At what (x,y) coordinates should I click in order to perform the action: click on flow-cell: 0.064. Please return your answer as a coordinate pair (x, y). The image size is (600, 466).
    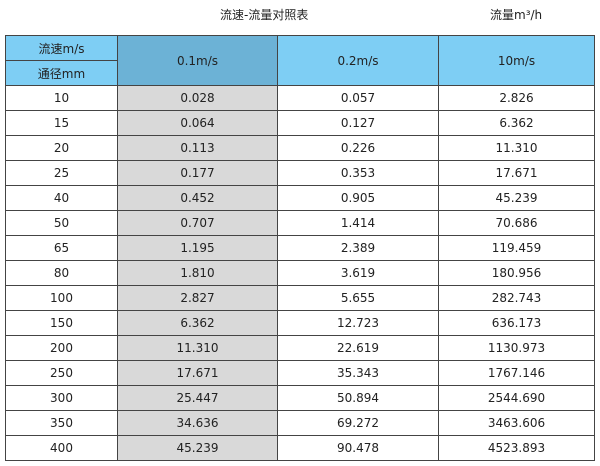
    Looking at the image, I should click on (197, 123).